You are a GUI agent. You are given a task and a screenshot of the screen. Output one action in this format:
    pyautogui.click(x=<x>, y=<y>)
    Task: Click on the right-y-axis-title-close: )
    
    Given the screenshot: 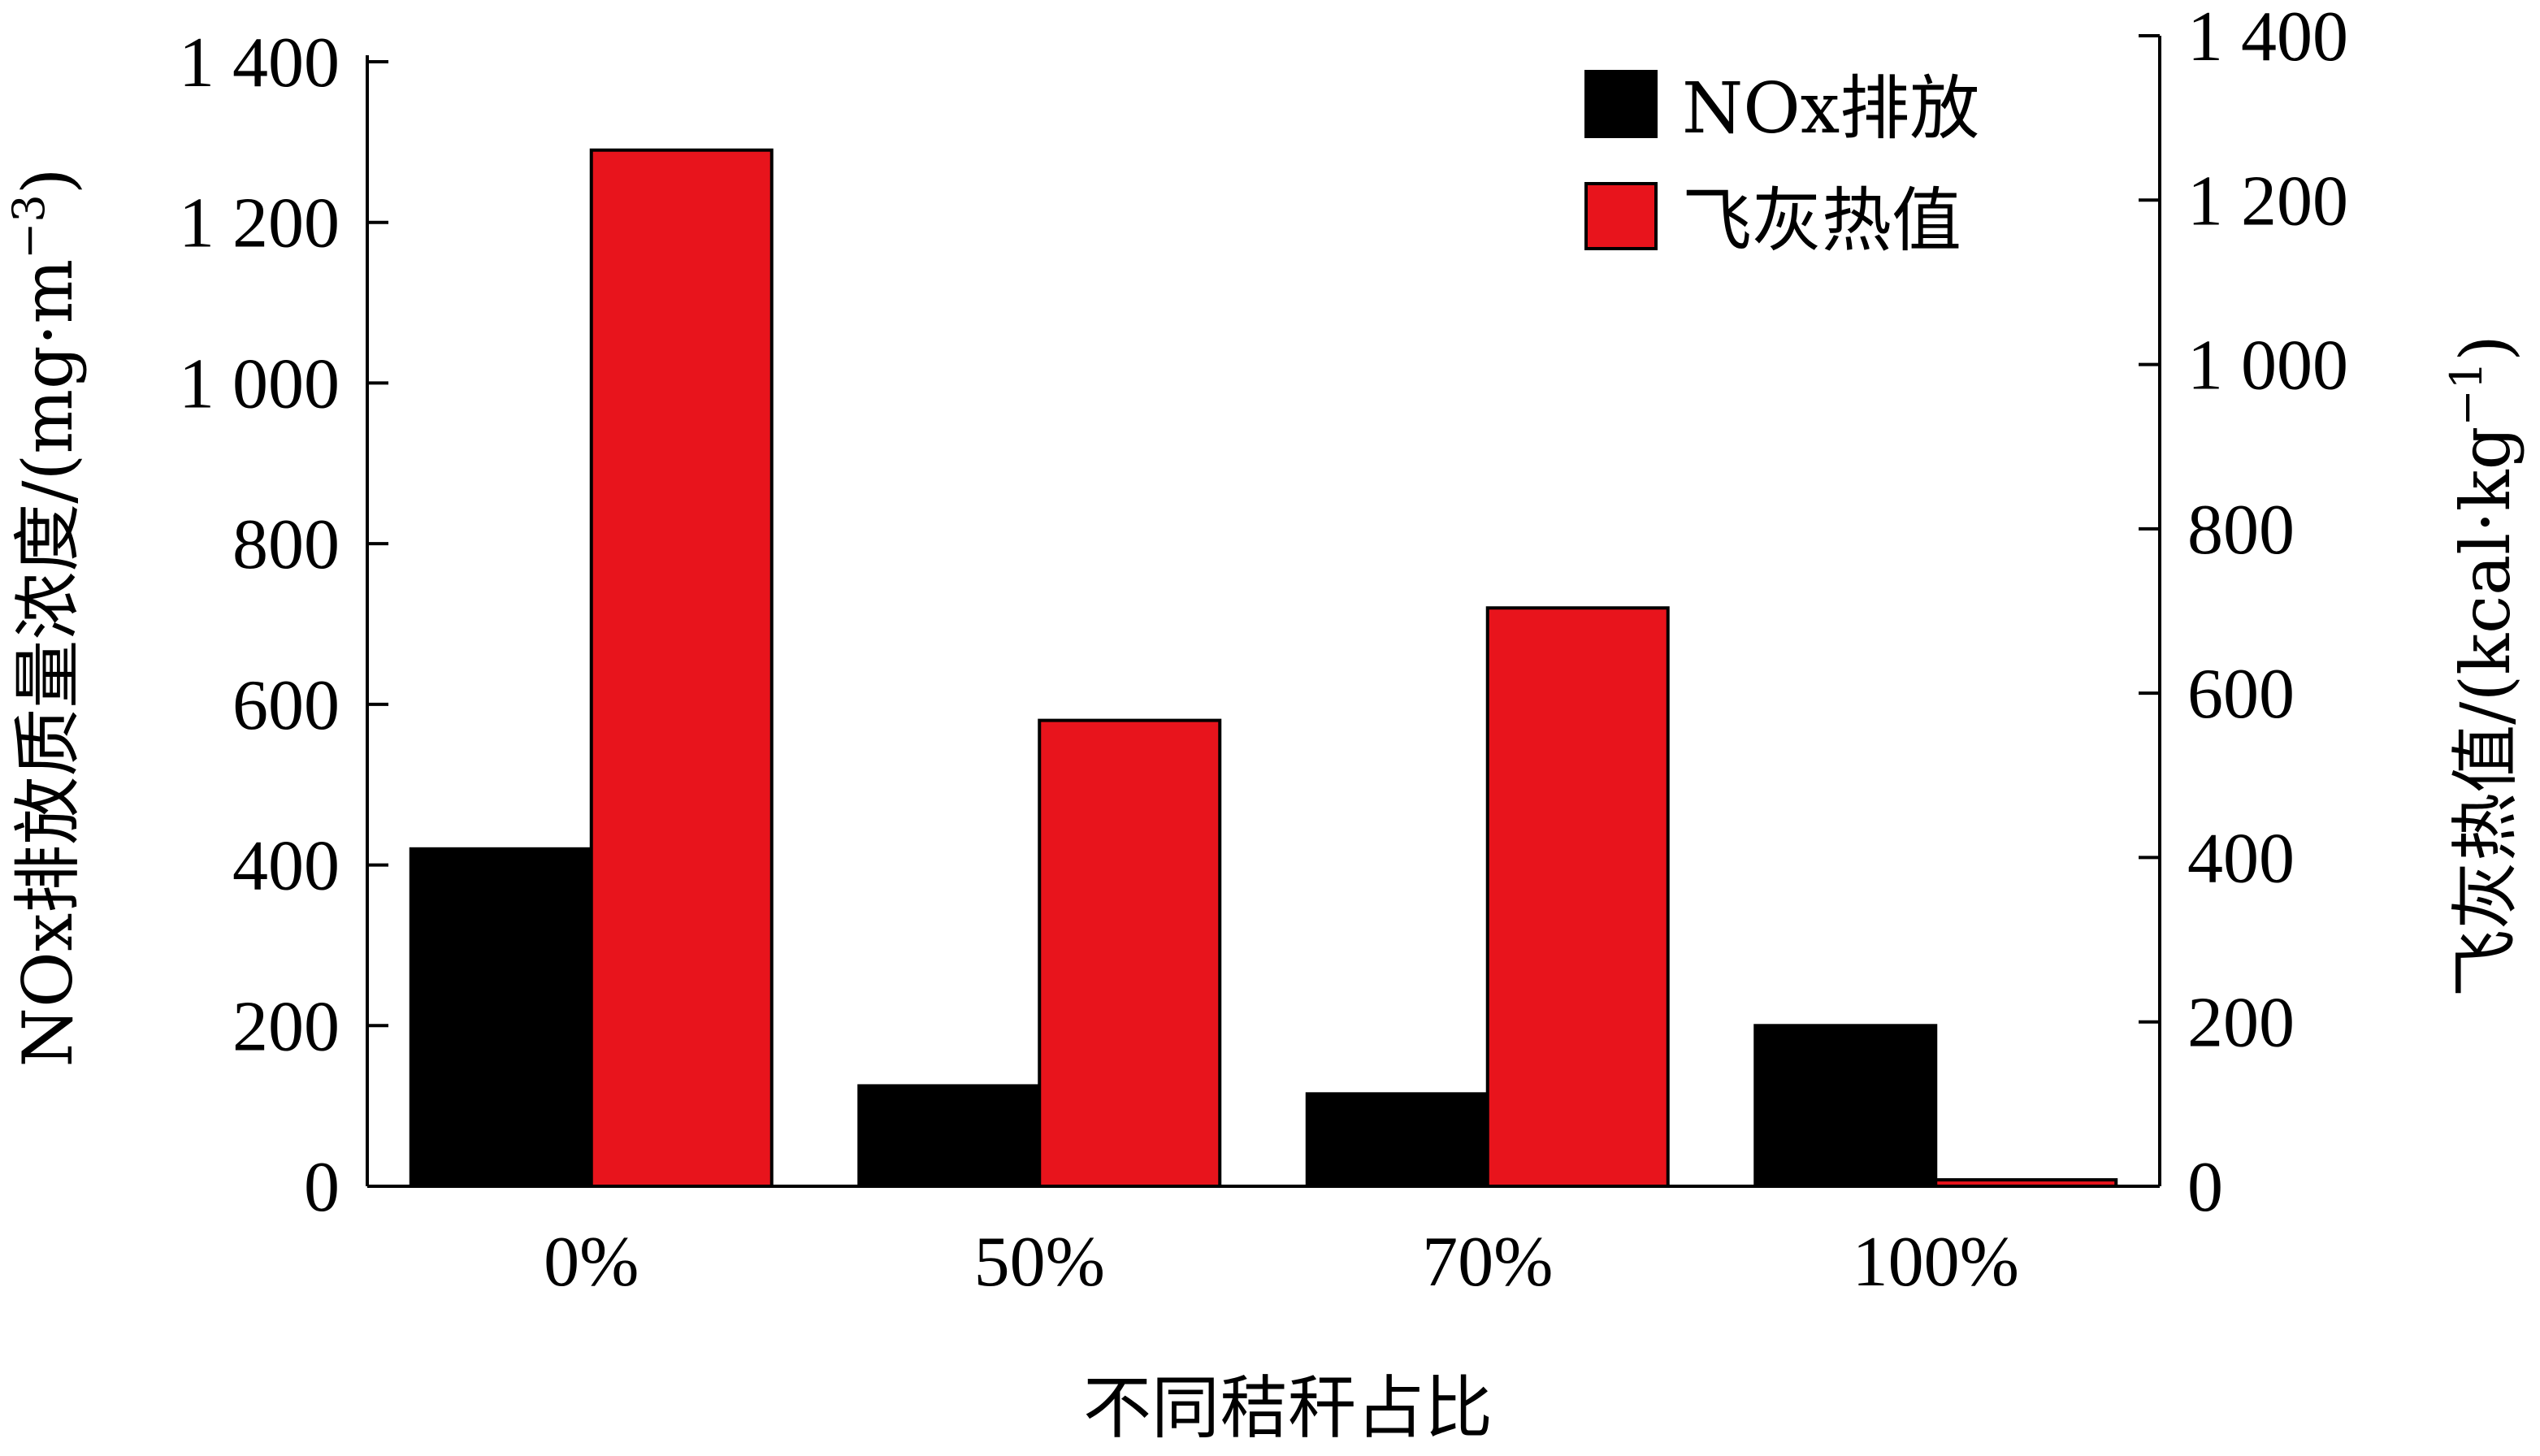 What is the action you would take?
    pyautogui.click(x=2485, y=349)
    